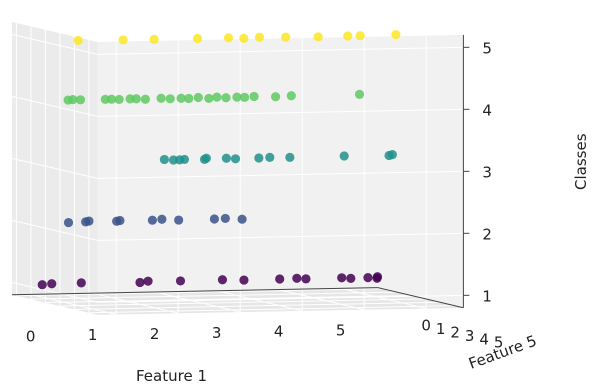  What do you see at coordinates (487, 296) in the screenshot?
I see `z-tick-label: 1` at bounding box center [487, 296].